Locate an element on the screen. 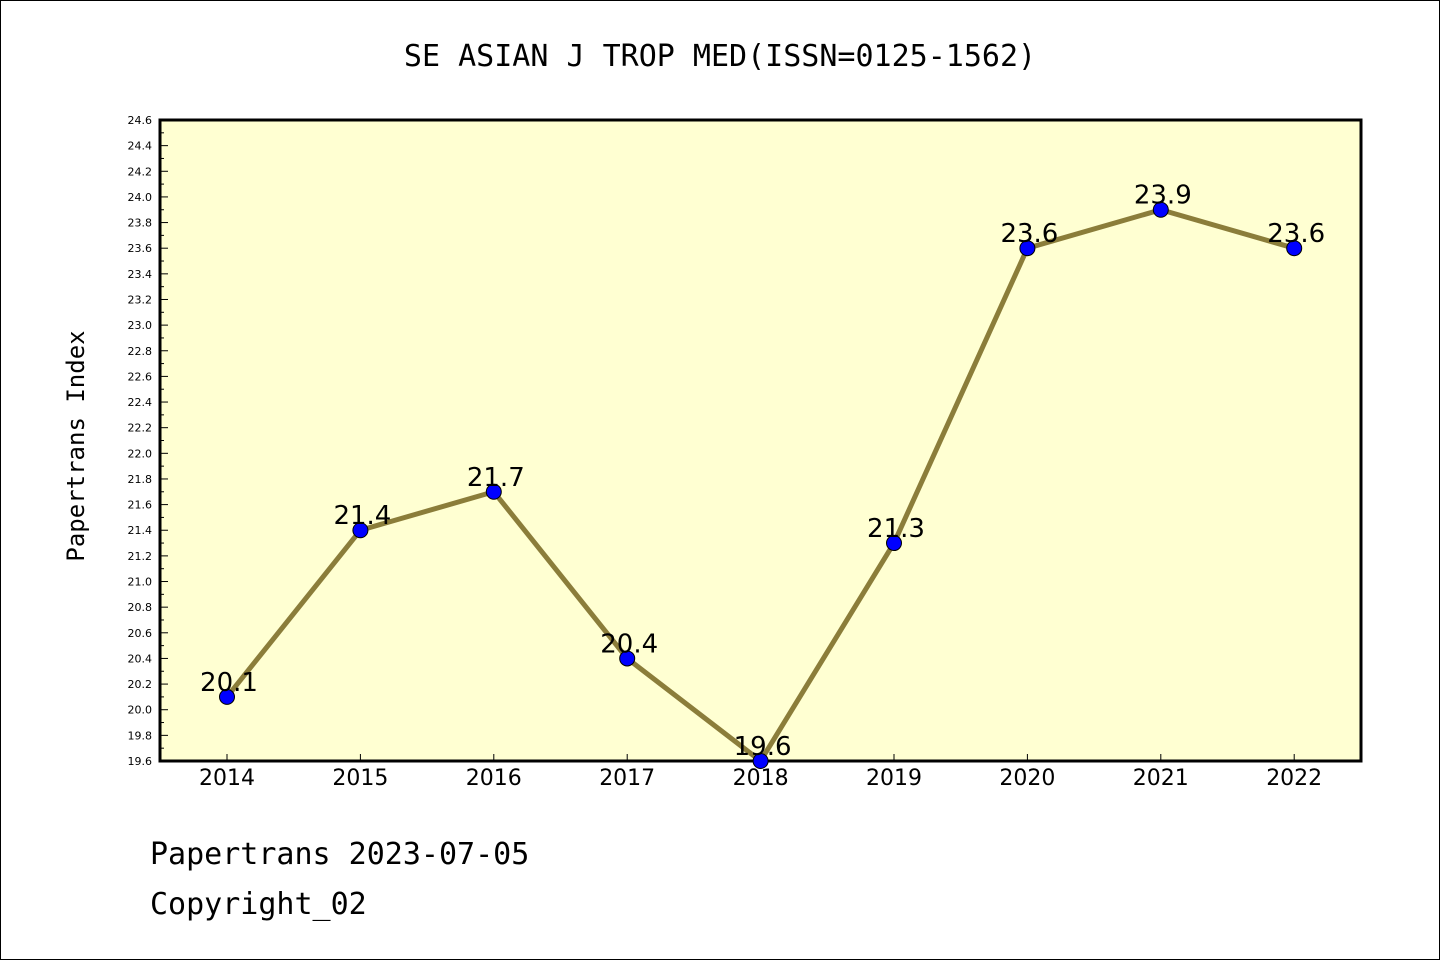 The image size is (1440, 960). y-tick-label: 20.4 is located at coordinates (140, 658).